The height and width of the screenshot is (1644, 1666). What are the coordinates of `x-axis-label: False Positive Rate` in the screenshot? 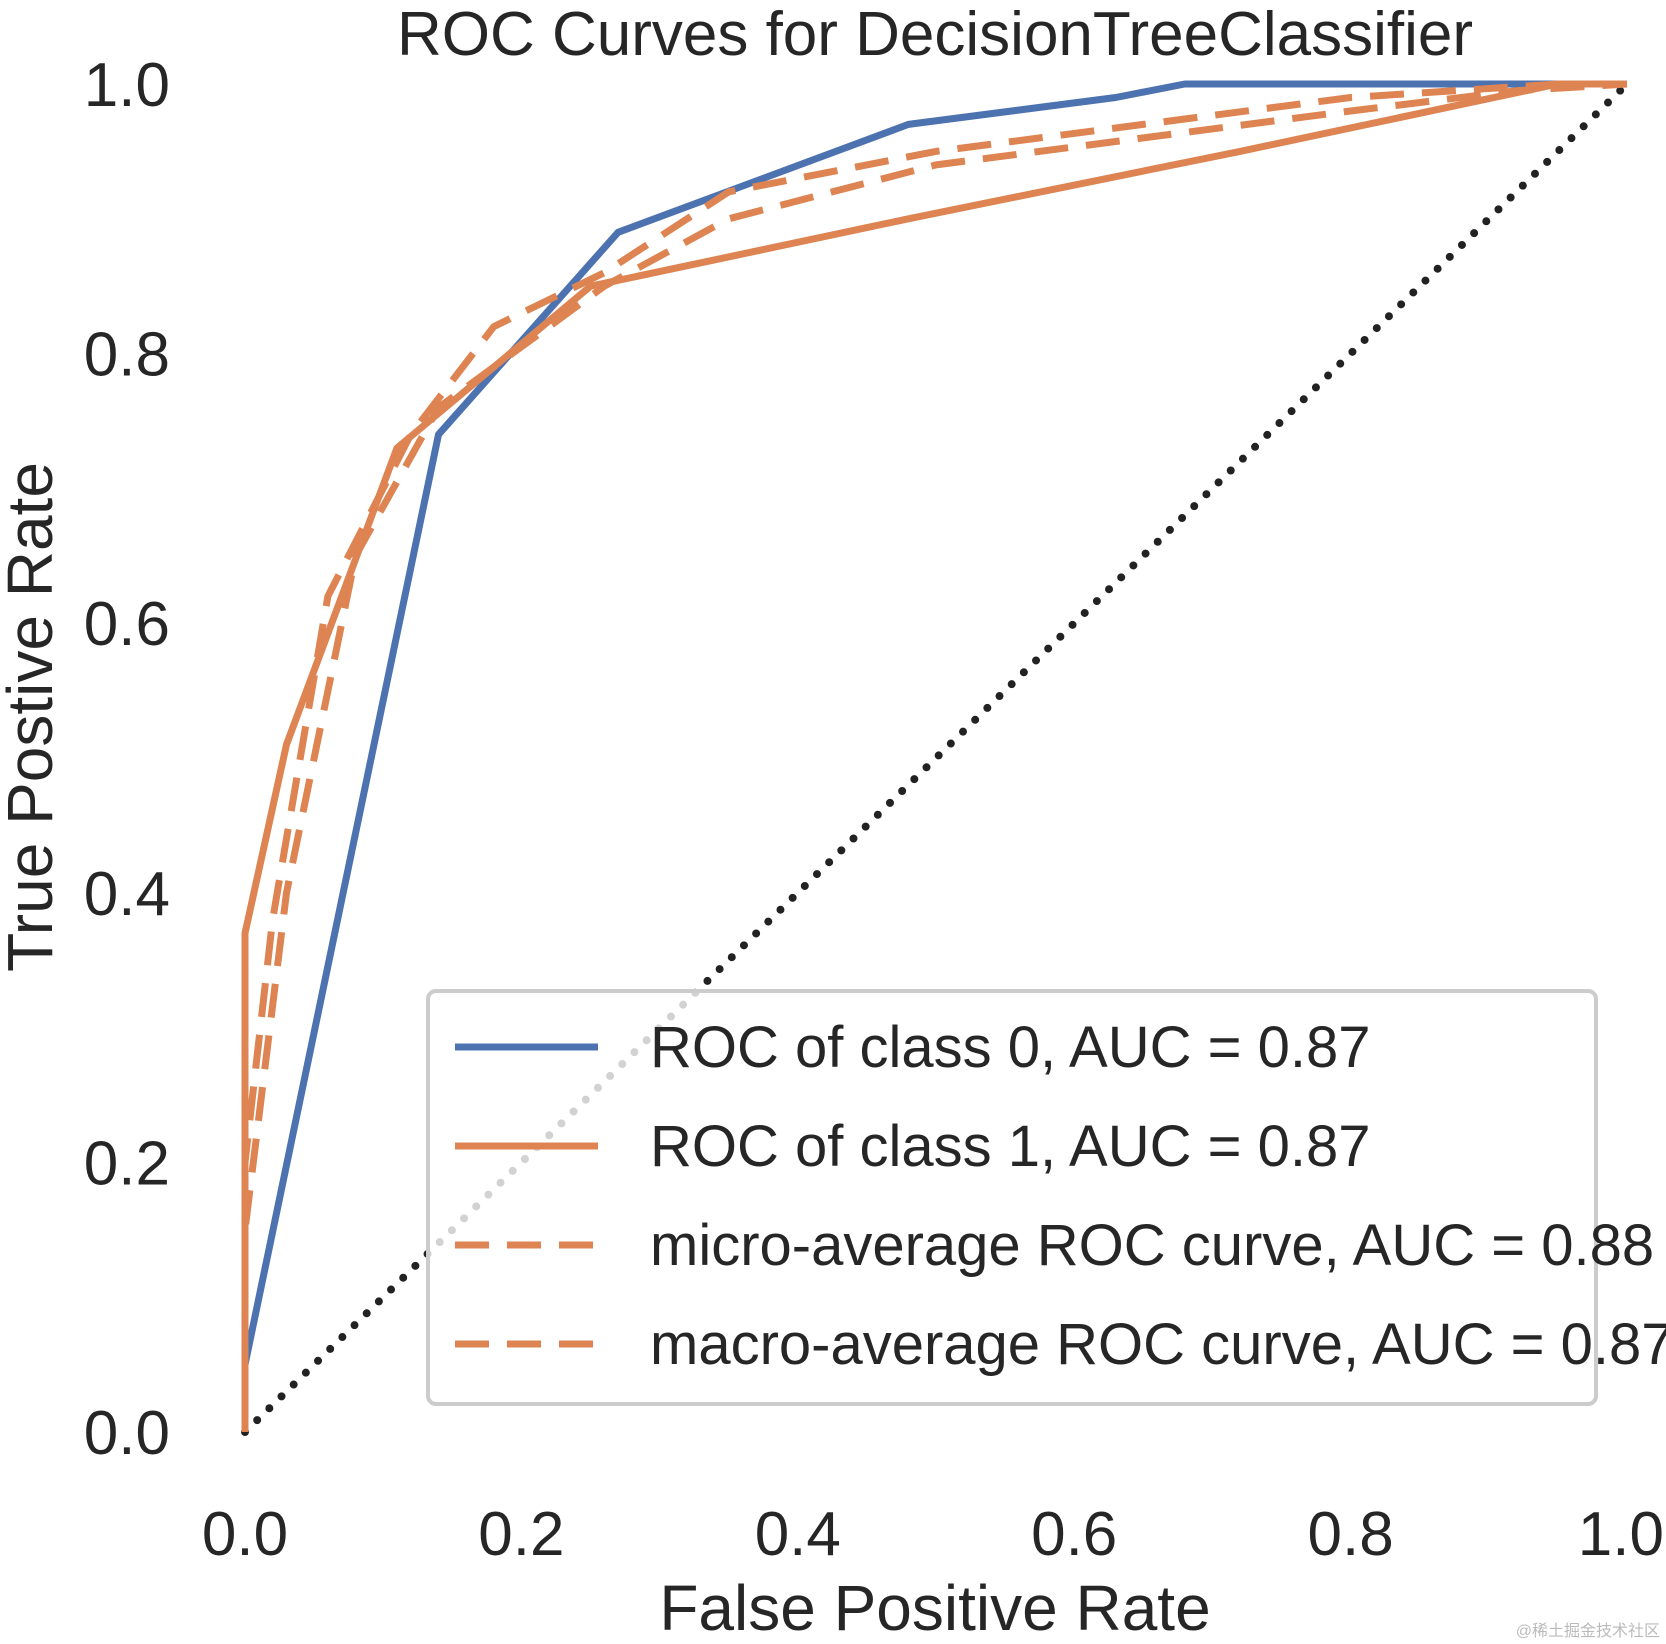 It's located at (934, 1608).